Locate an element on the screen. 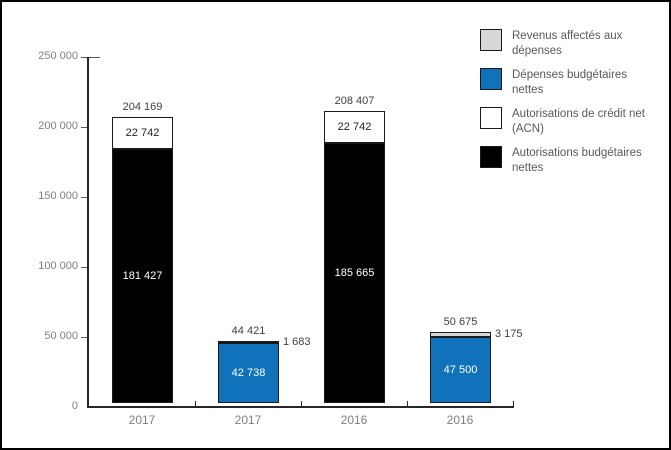  x-axis-label-2016-b: 2016 is located at coordinates (460, 420).